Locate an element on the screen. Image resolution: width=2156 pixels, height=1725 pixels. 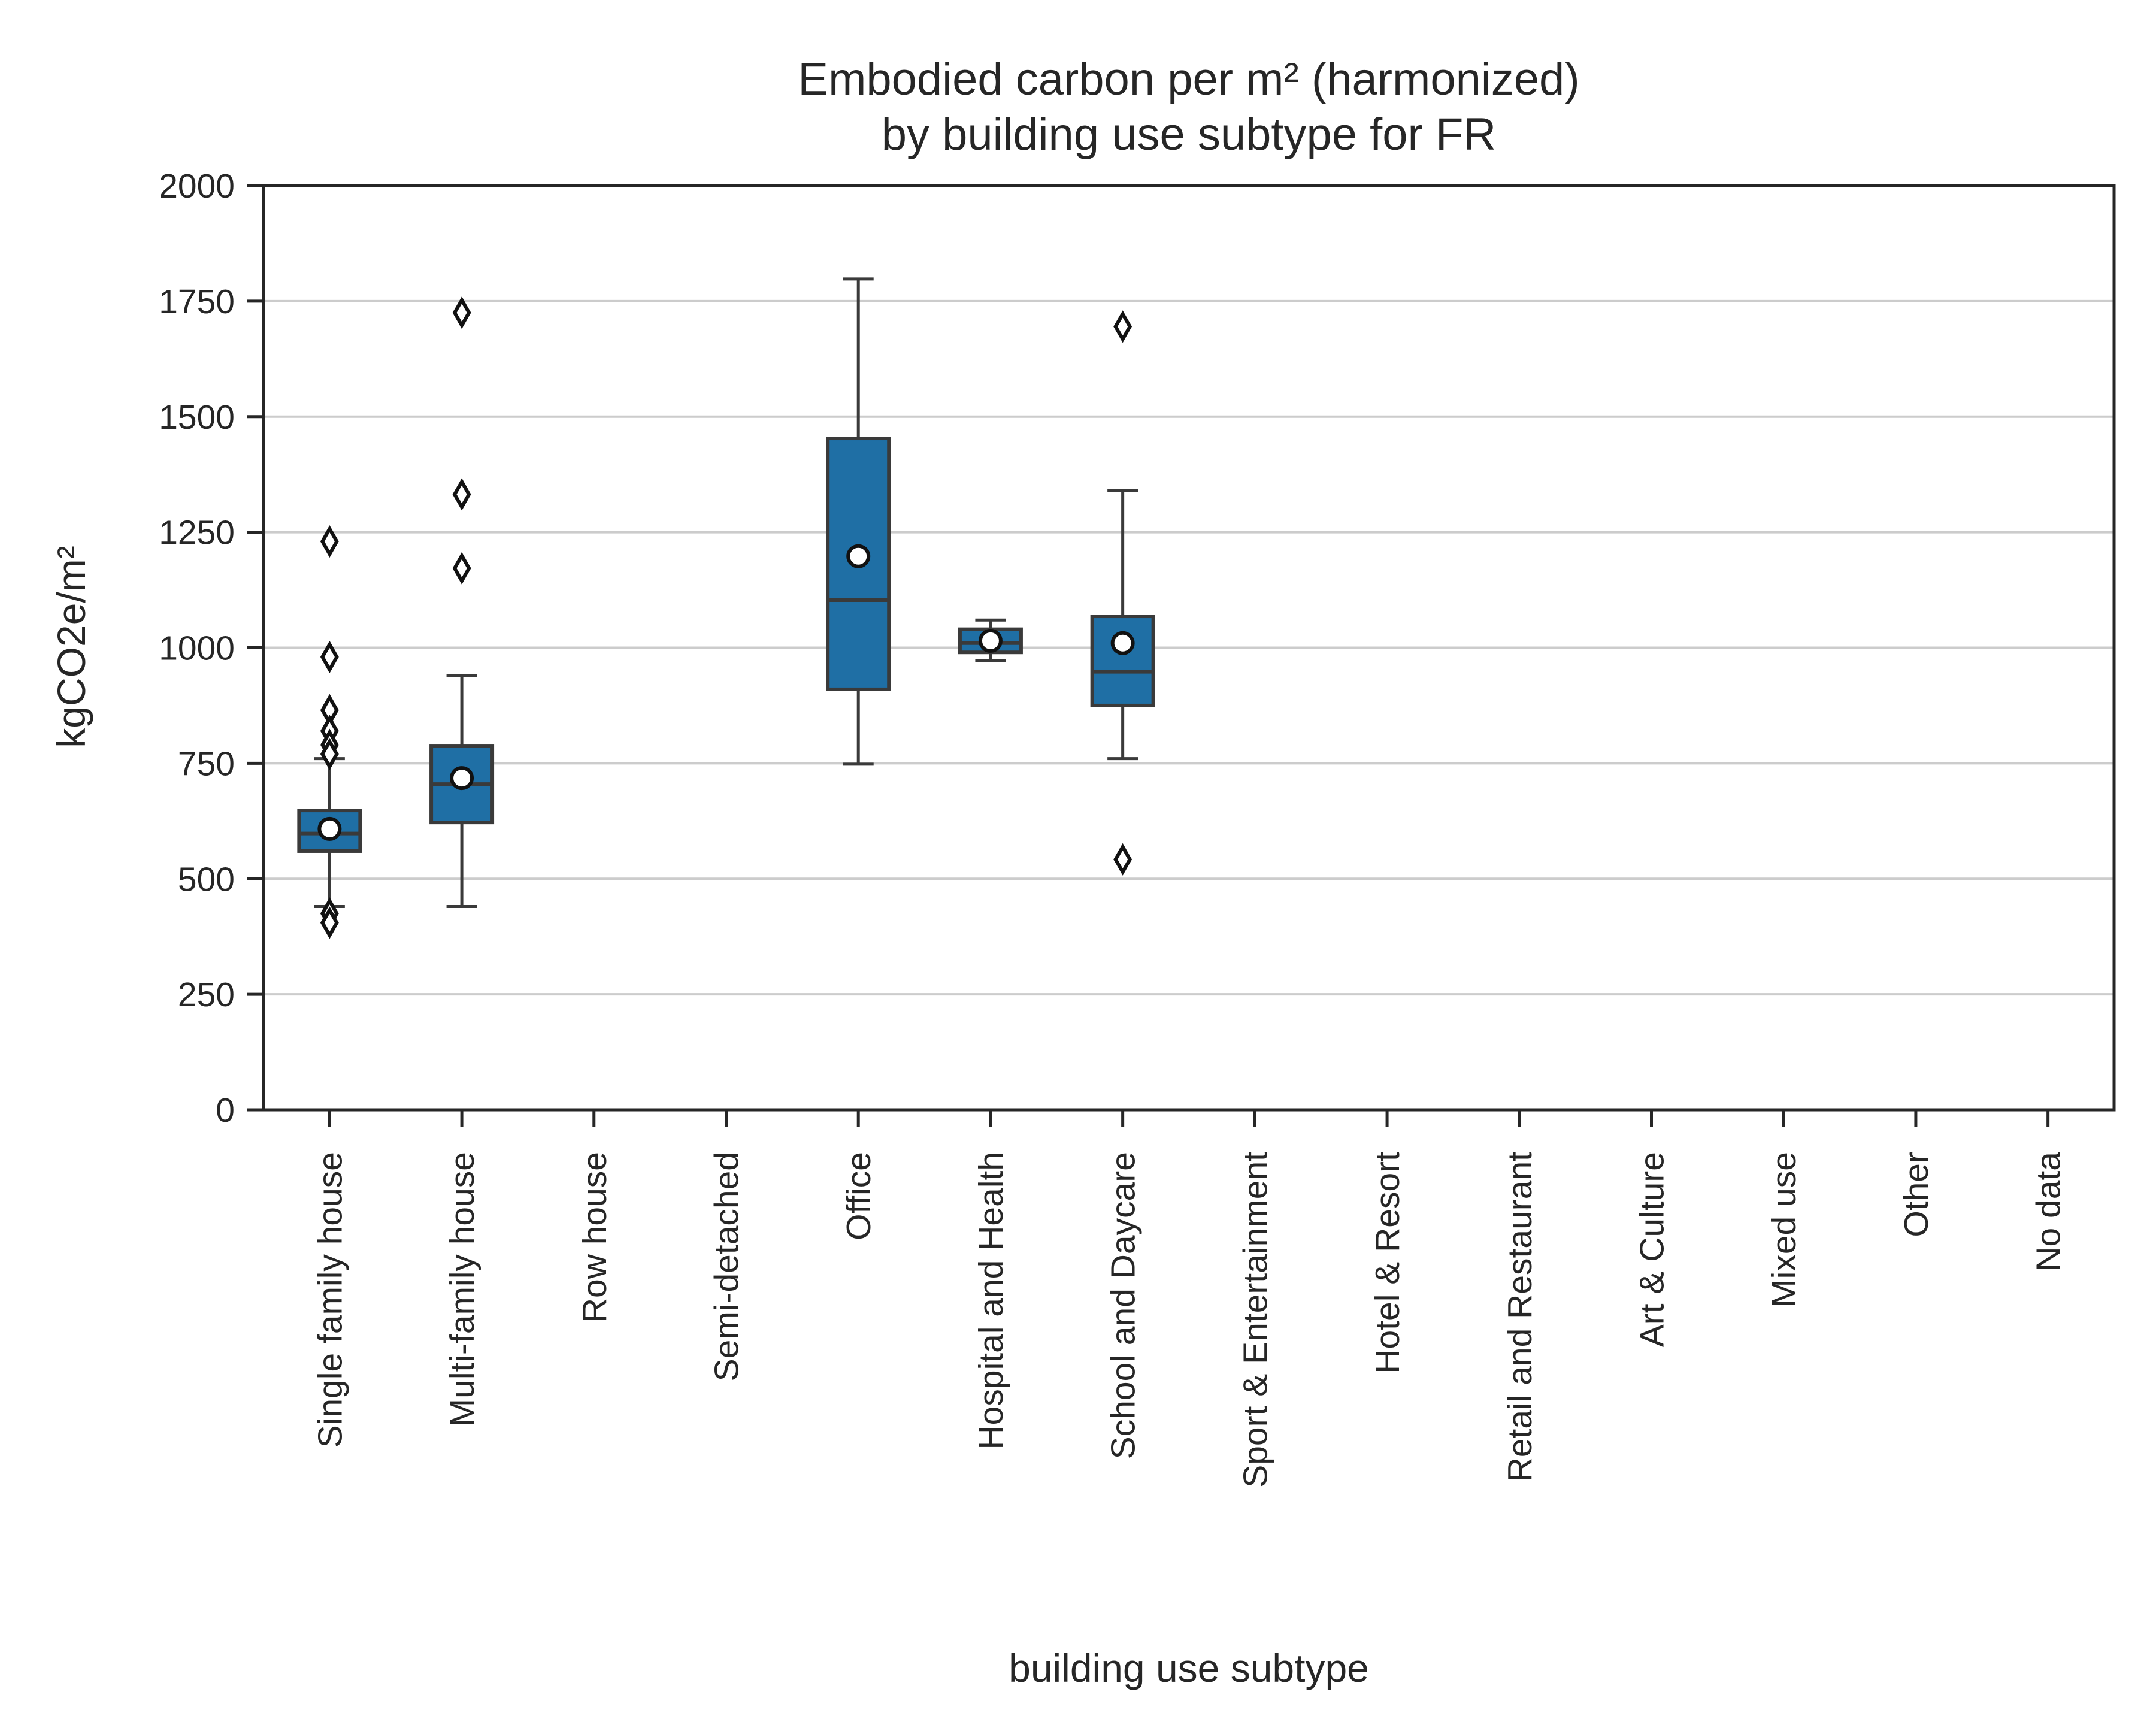
y-axis: 0 250 500 750 1000 1250 1500 1750 2000 is located at coordinates (212, 648).